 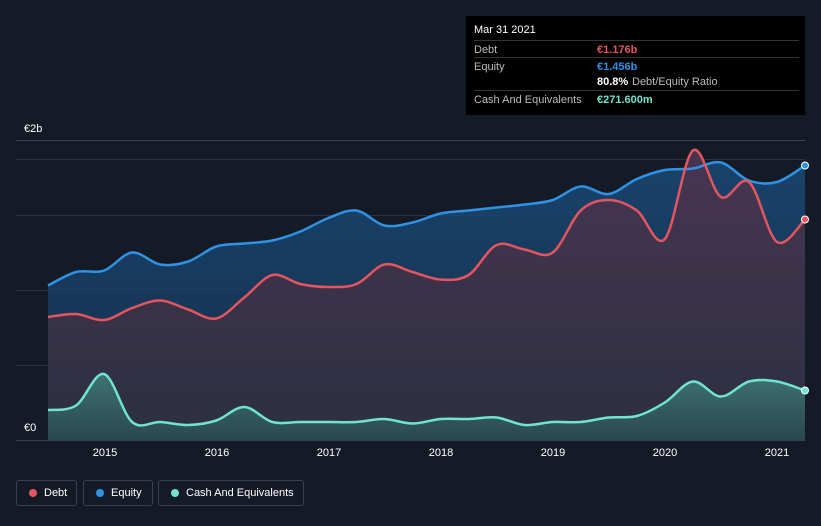 I want to click on tooltip-date: Mar 31 2021, so click(x=505, y=30).